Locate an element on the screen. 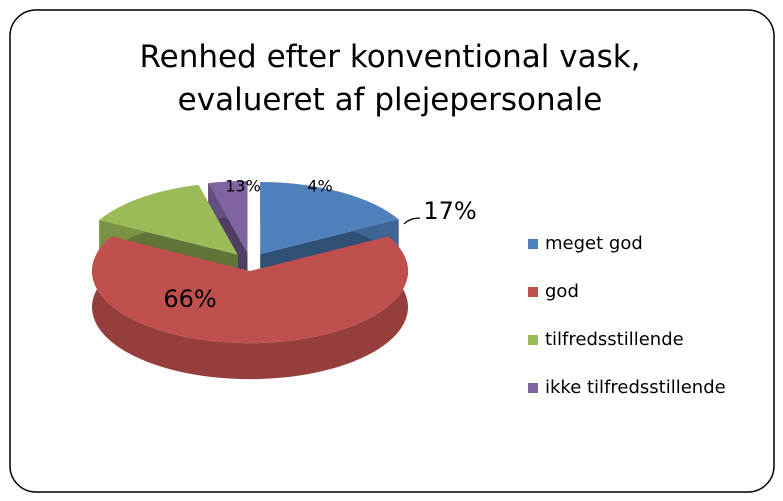  leader-line is located at coordinates (412, 221).